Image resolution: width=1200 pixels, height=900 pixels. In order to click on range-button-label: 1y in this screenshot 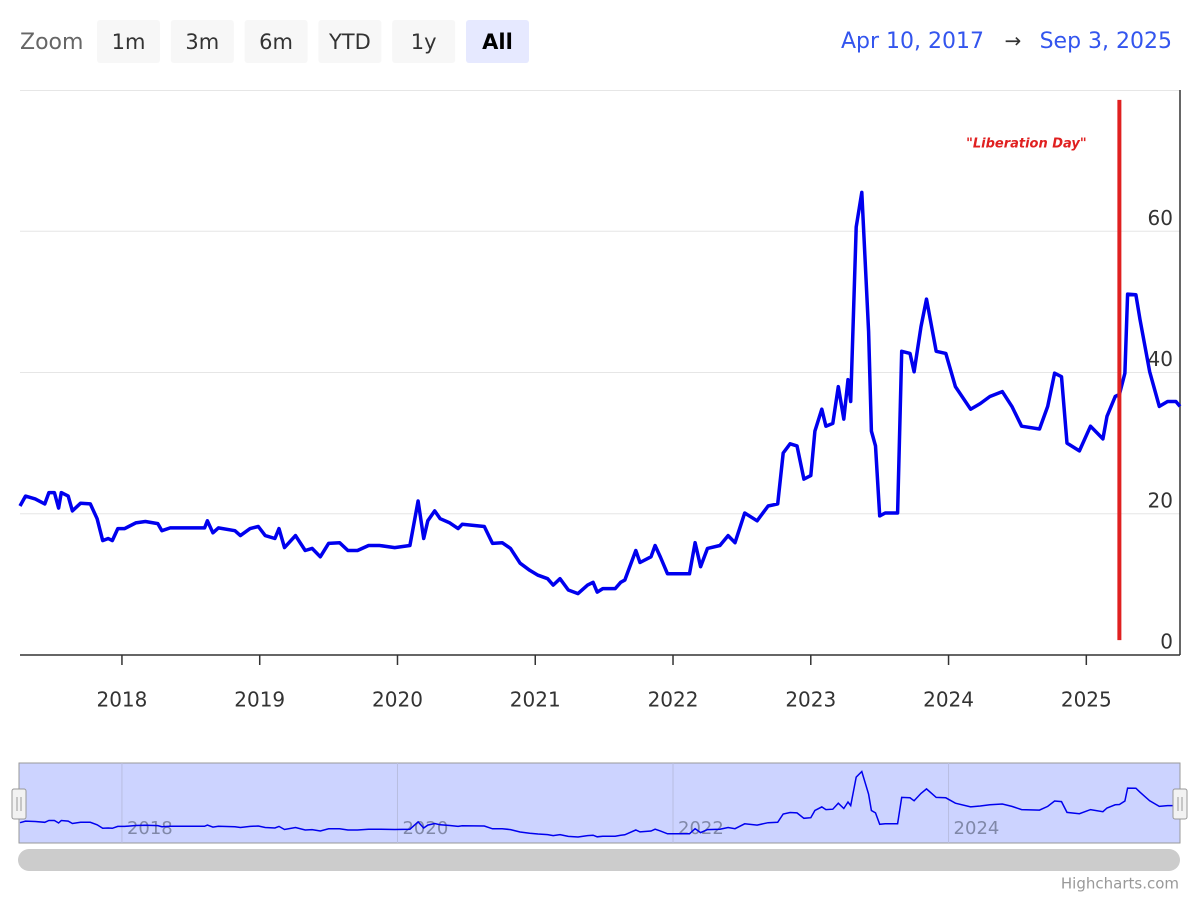, I will do `click(424, 42)`.